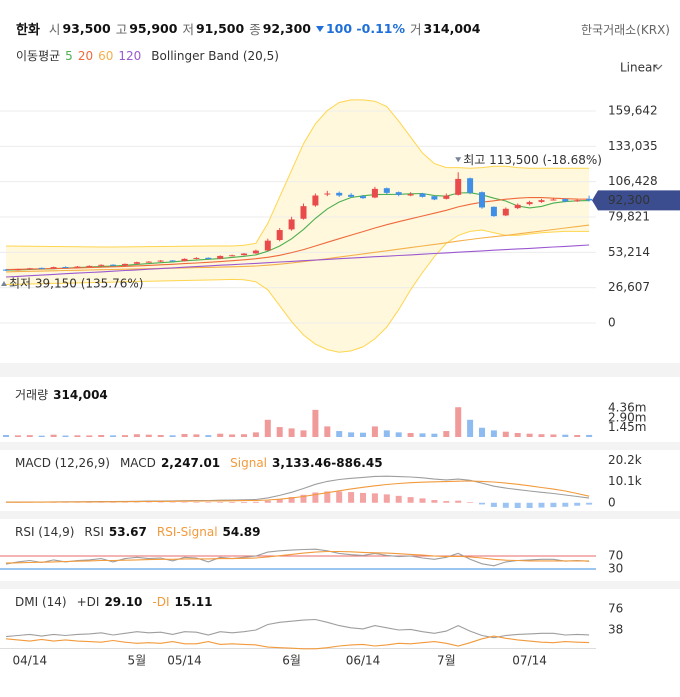 This screenshot has width=680, height=697. I want to click on series-name: MACD, so click(137, 463).